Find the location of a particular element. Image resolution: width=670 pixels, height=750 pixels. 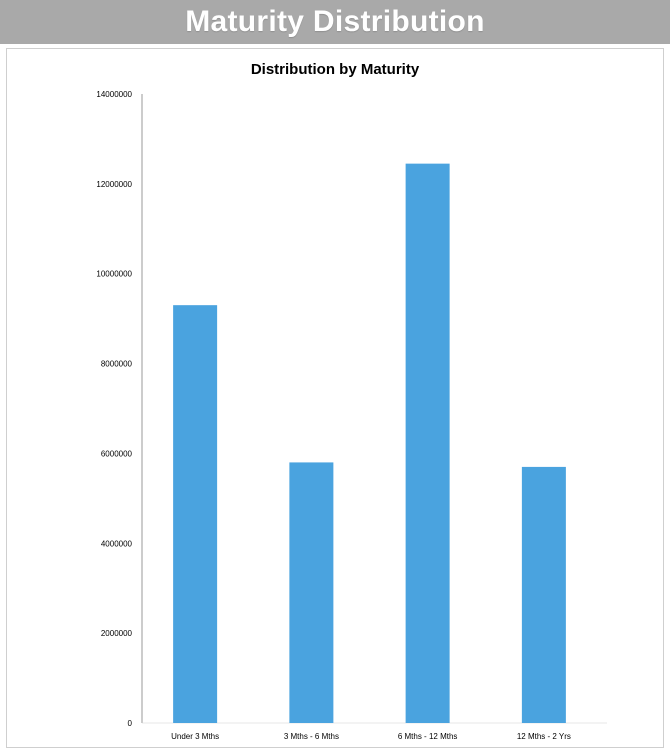

x-tick-label: Under 3 Mths is located at coordinates (195, 736).